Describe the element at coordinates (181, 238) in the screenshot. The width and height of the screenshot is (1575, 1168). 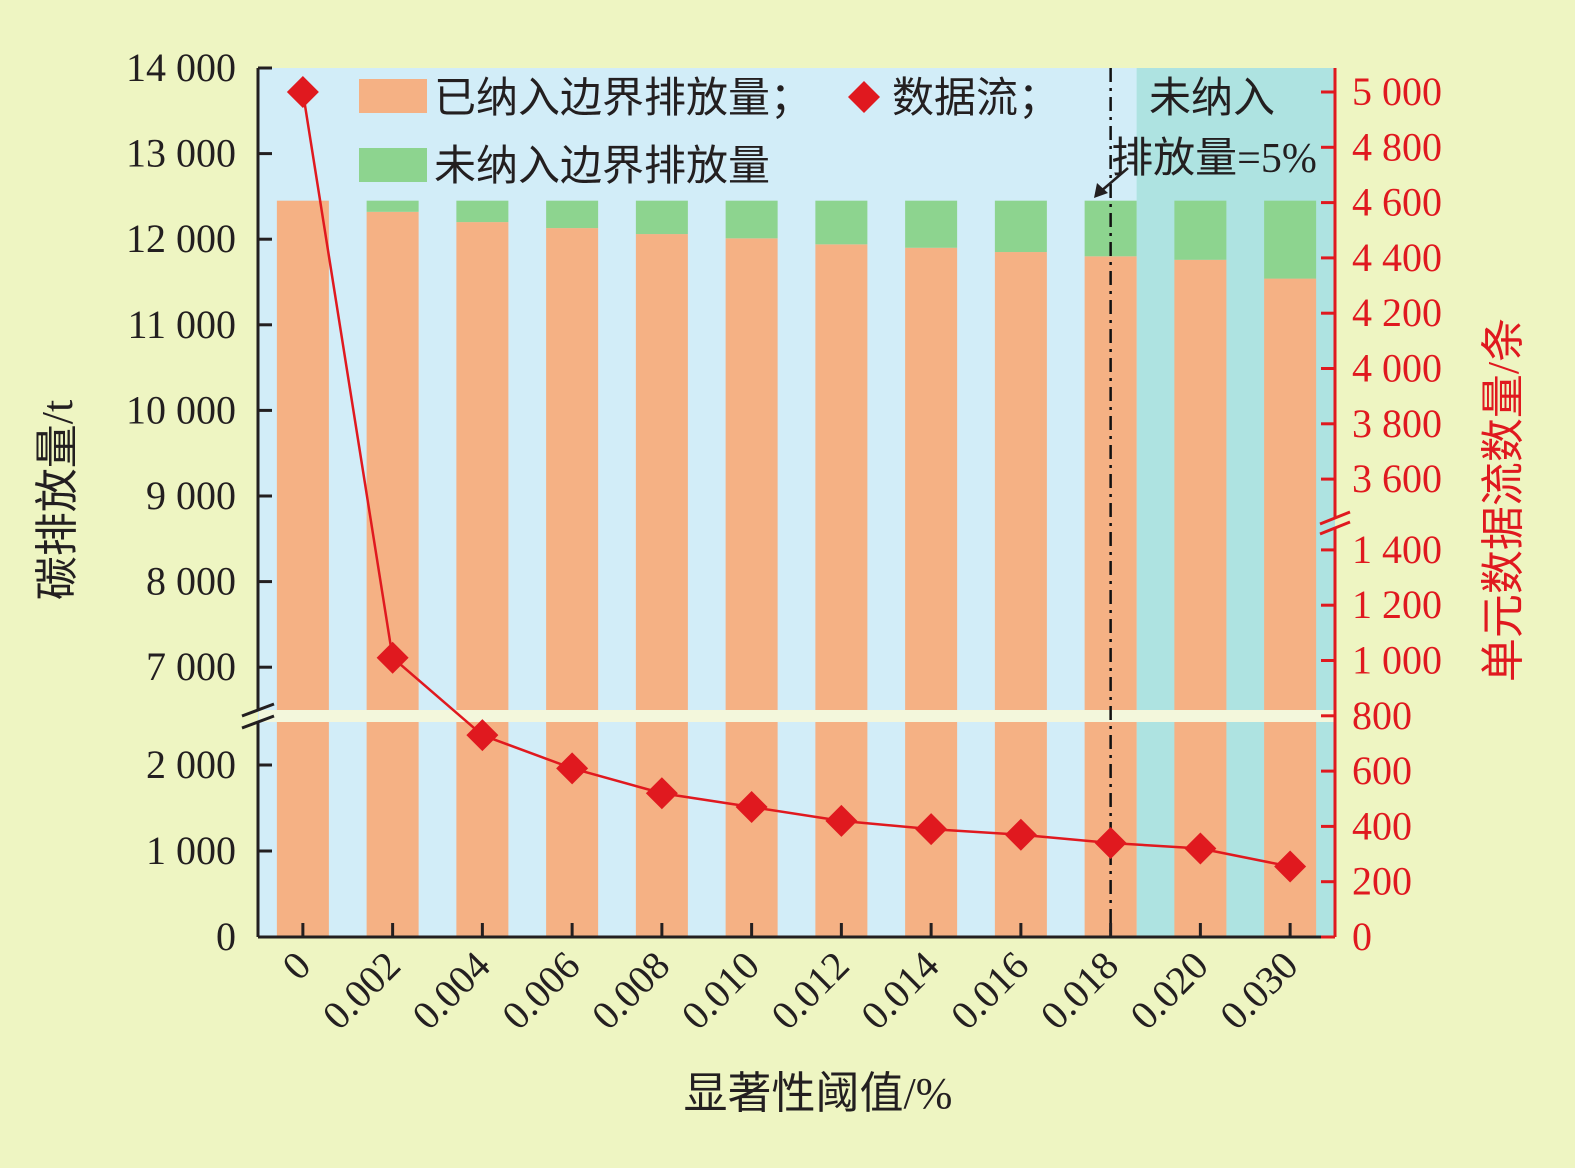
I see `left-tick-label: 12 000` at that location.